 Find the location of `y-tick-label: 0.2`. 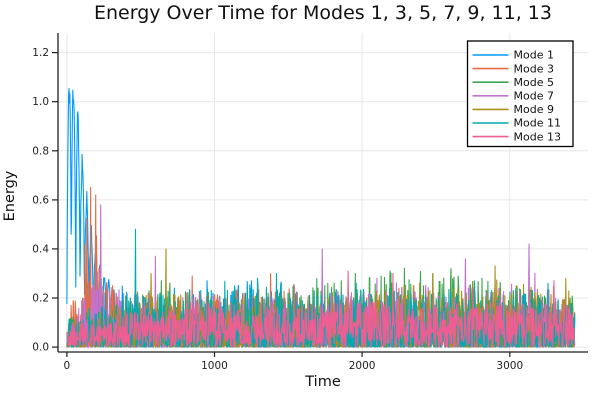

y-tick-label: 0.2 is located at coordinates (40, 299).